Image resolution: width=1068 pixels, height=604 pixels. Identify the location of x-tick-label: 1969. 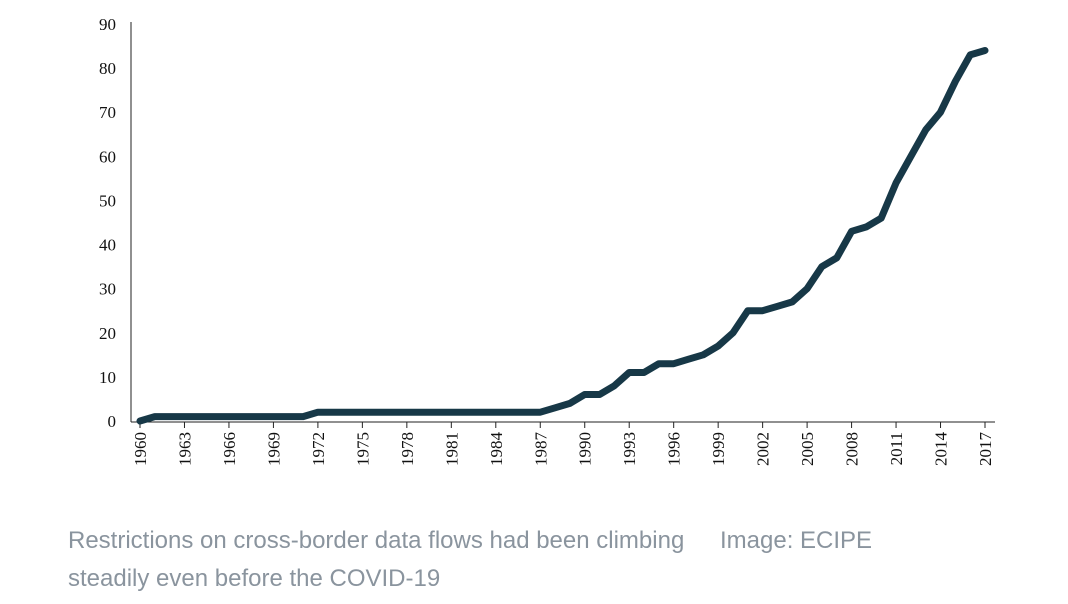
(273, 449).